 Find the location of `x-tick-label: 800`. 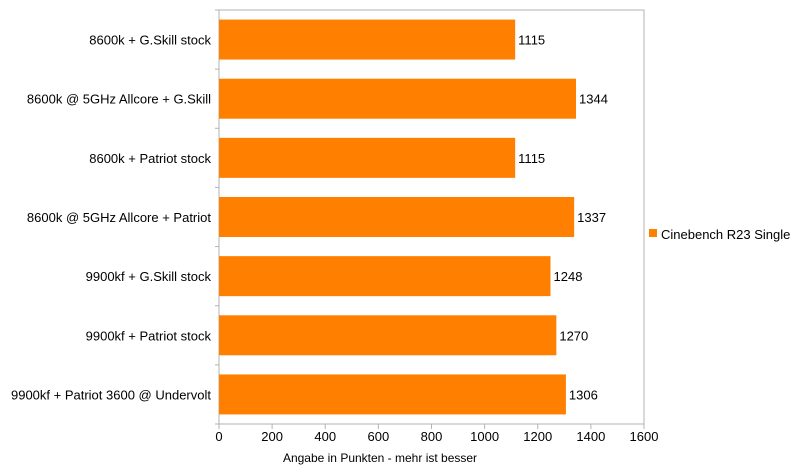

x-tick-label: 800 is located at coordinates (432, 436).